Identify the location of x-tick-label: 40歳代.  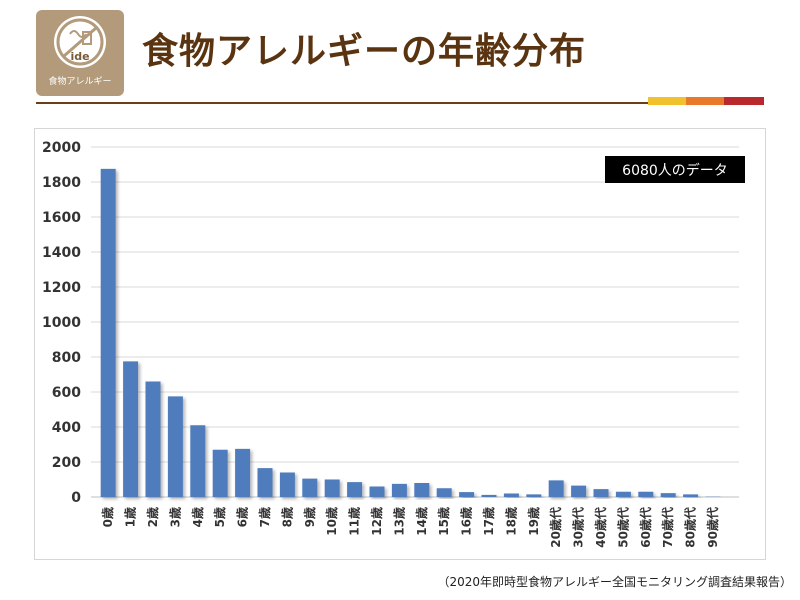
(600, 527).